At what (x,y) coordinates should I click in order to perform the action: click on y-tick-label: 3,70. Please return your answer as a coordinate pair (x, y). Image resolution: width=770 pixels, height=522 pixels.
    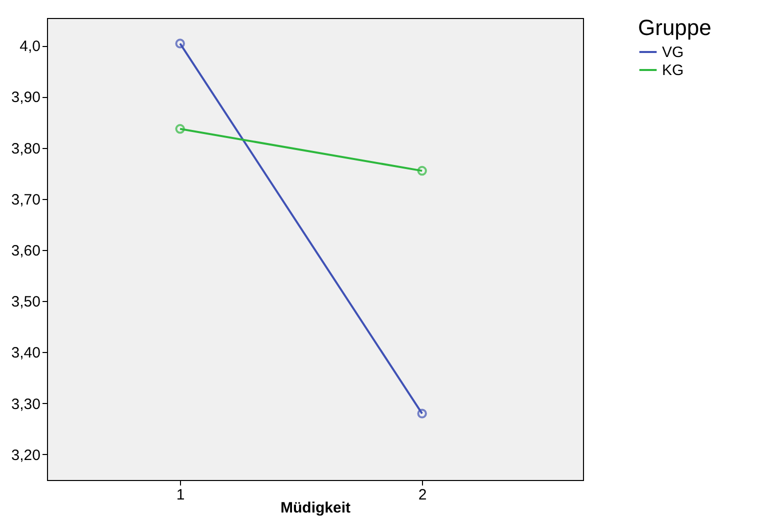
    Looking at the image, I should click on (25, 199).